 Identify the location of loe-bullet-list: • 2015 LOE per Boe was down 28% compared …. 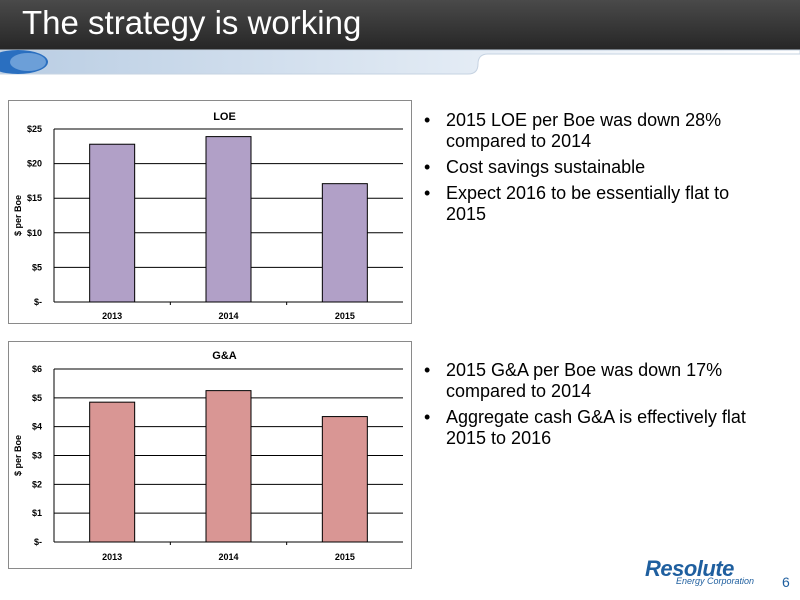
(597, 170).